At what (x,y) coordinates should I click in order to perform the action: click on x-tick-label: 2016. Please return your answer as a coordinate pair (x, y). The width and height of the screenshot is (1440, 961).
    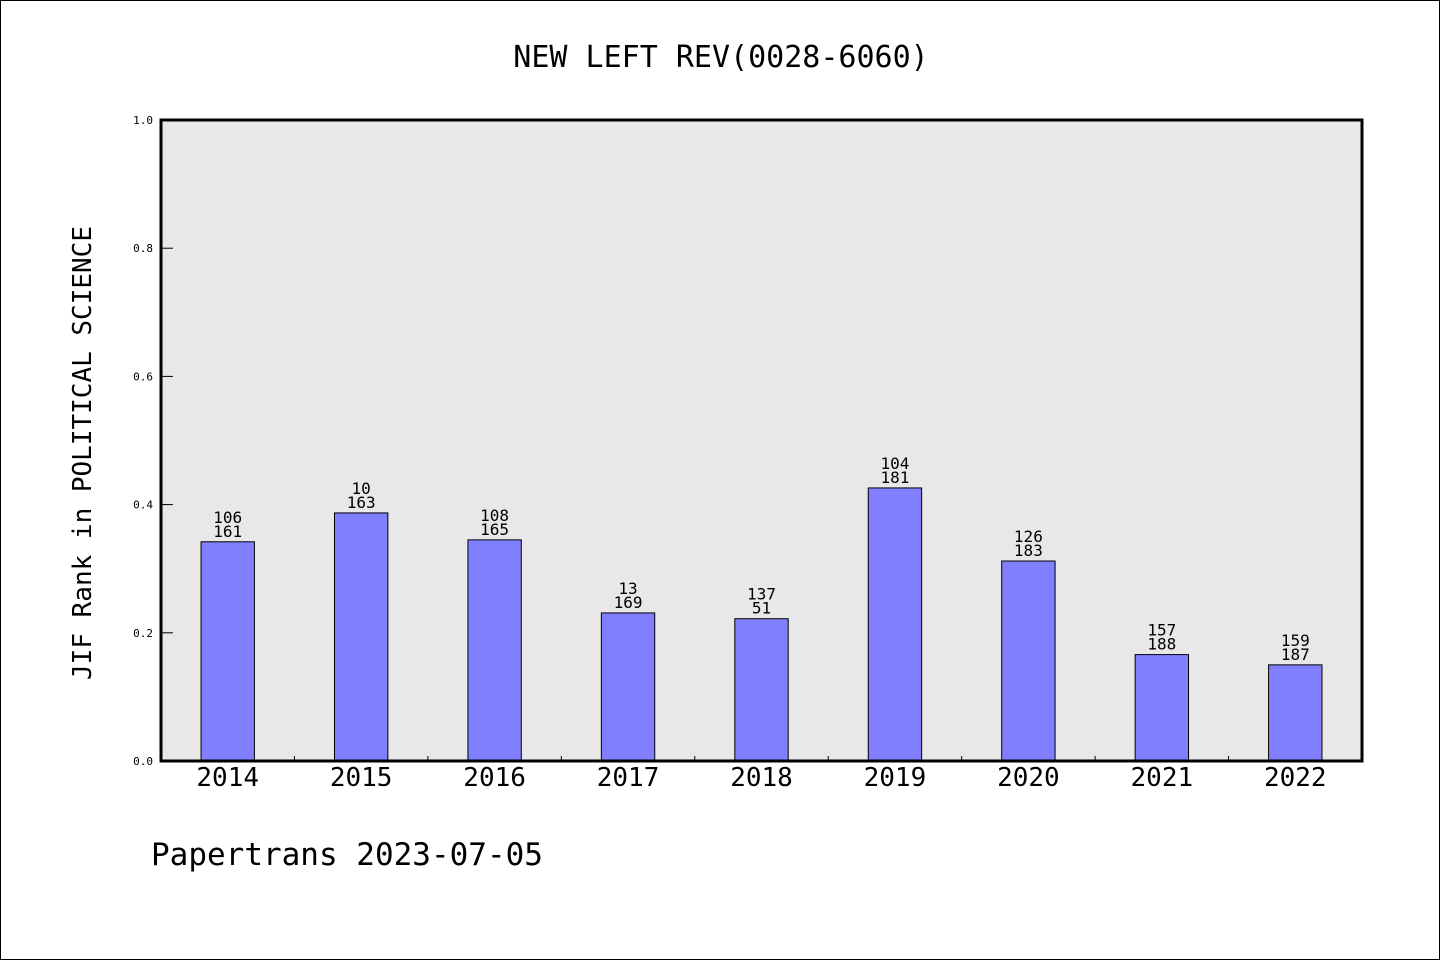
    Looking at the image, I should click on (494, 778).